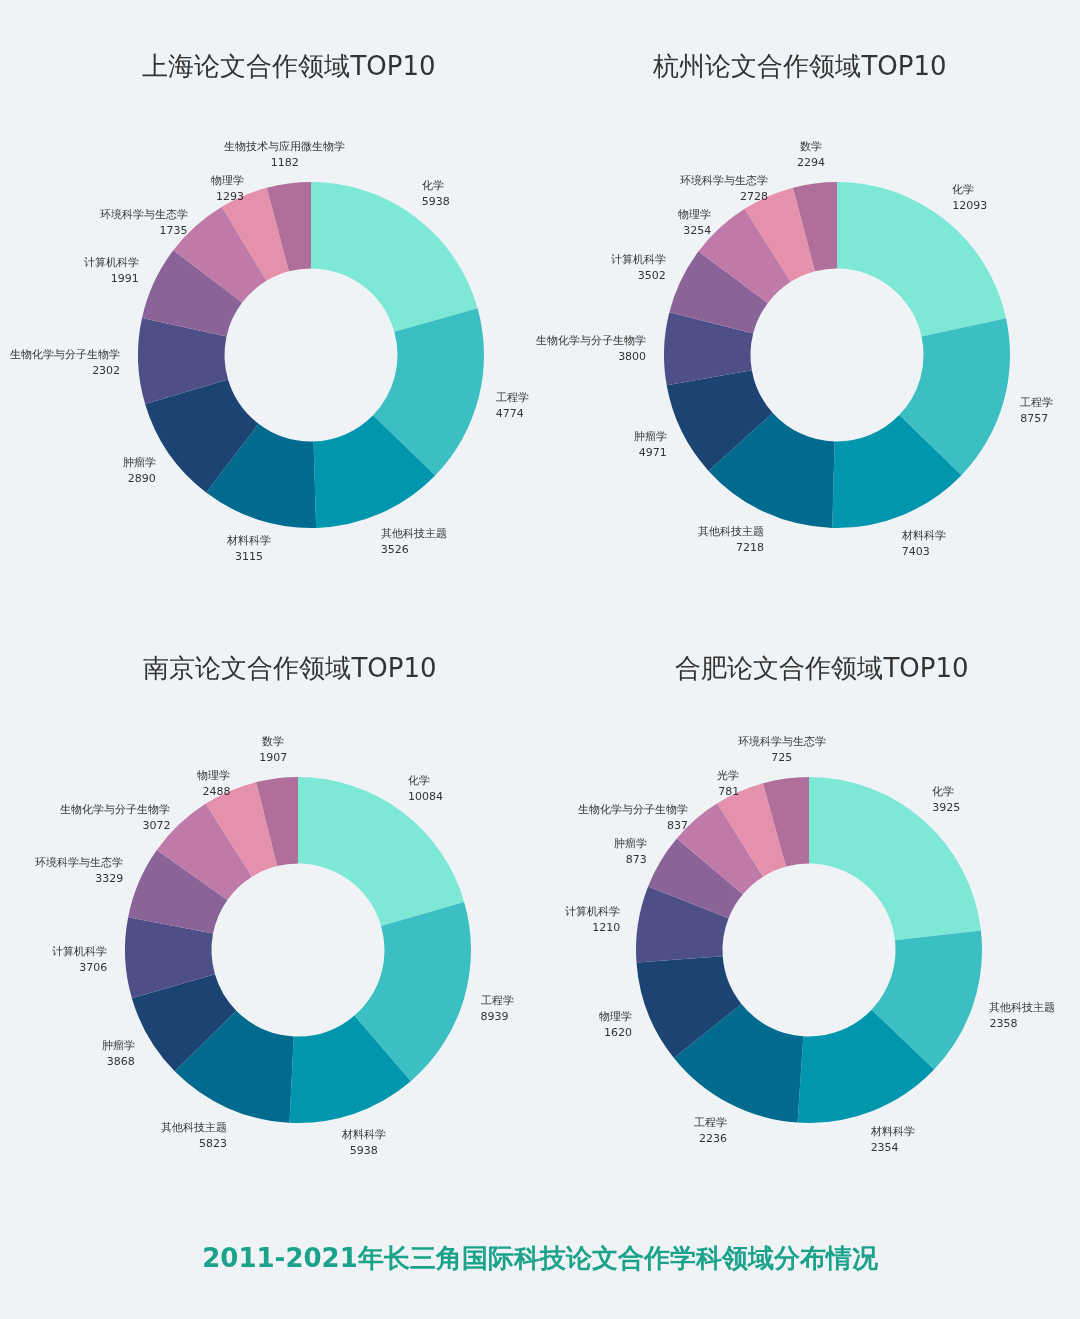 The width and height of the screenshot is (1080, 1319). Describe the element at coordinates (109, 879) in the screenshot. I see `data-label: 3329` at that location.